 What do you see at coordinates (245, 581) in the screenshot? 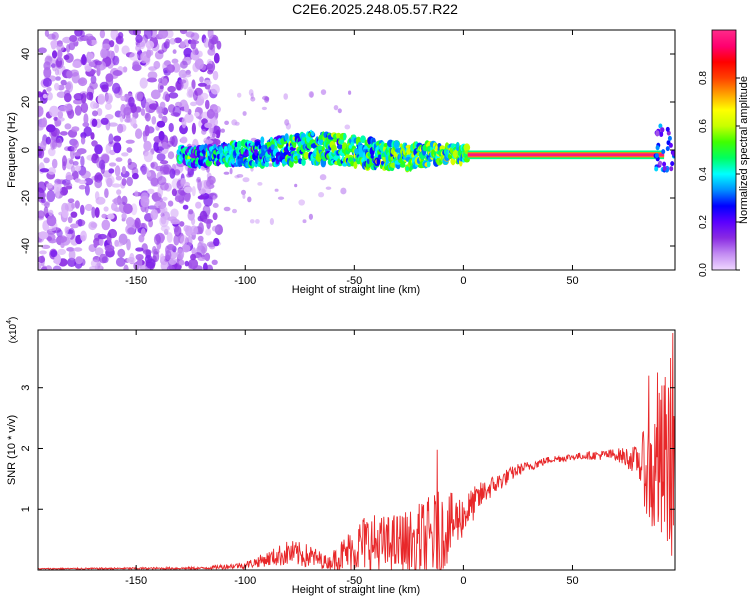
I see `x-tick-label: -100` at bounding box center [245, 581].